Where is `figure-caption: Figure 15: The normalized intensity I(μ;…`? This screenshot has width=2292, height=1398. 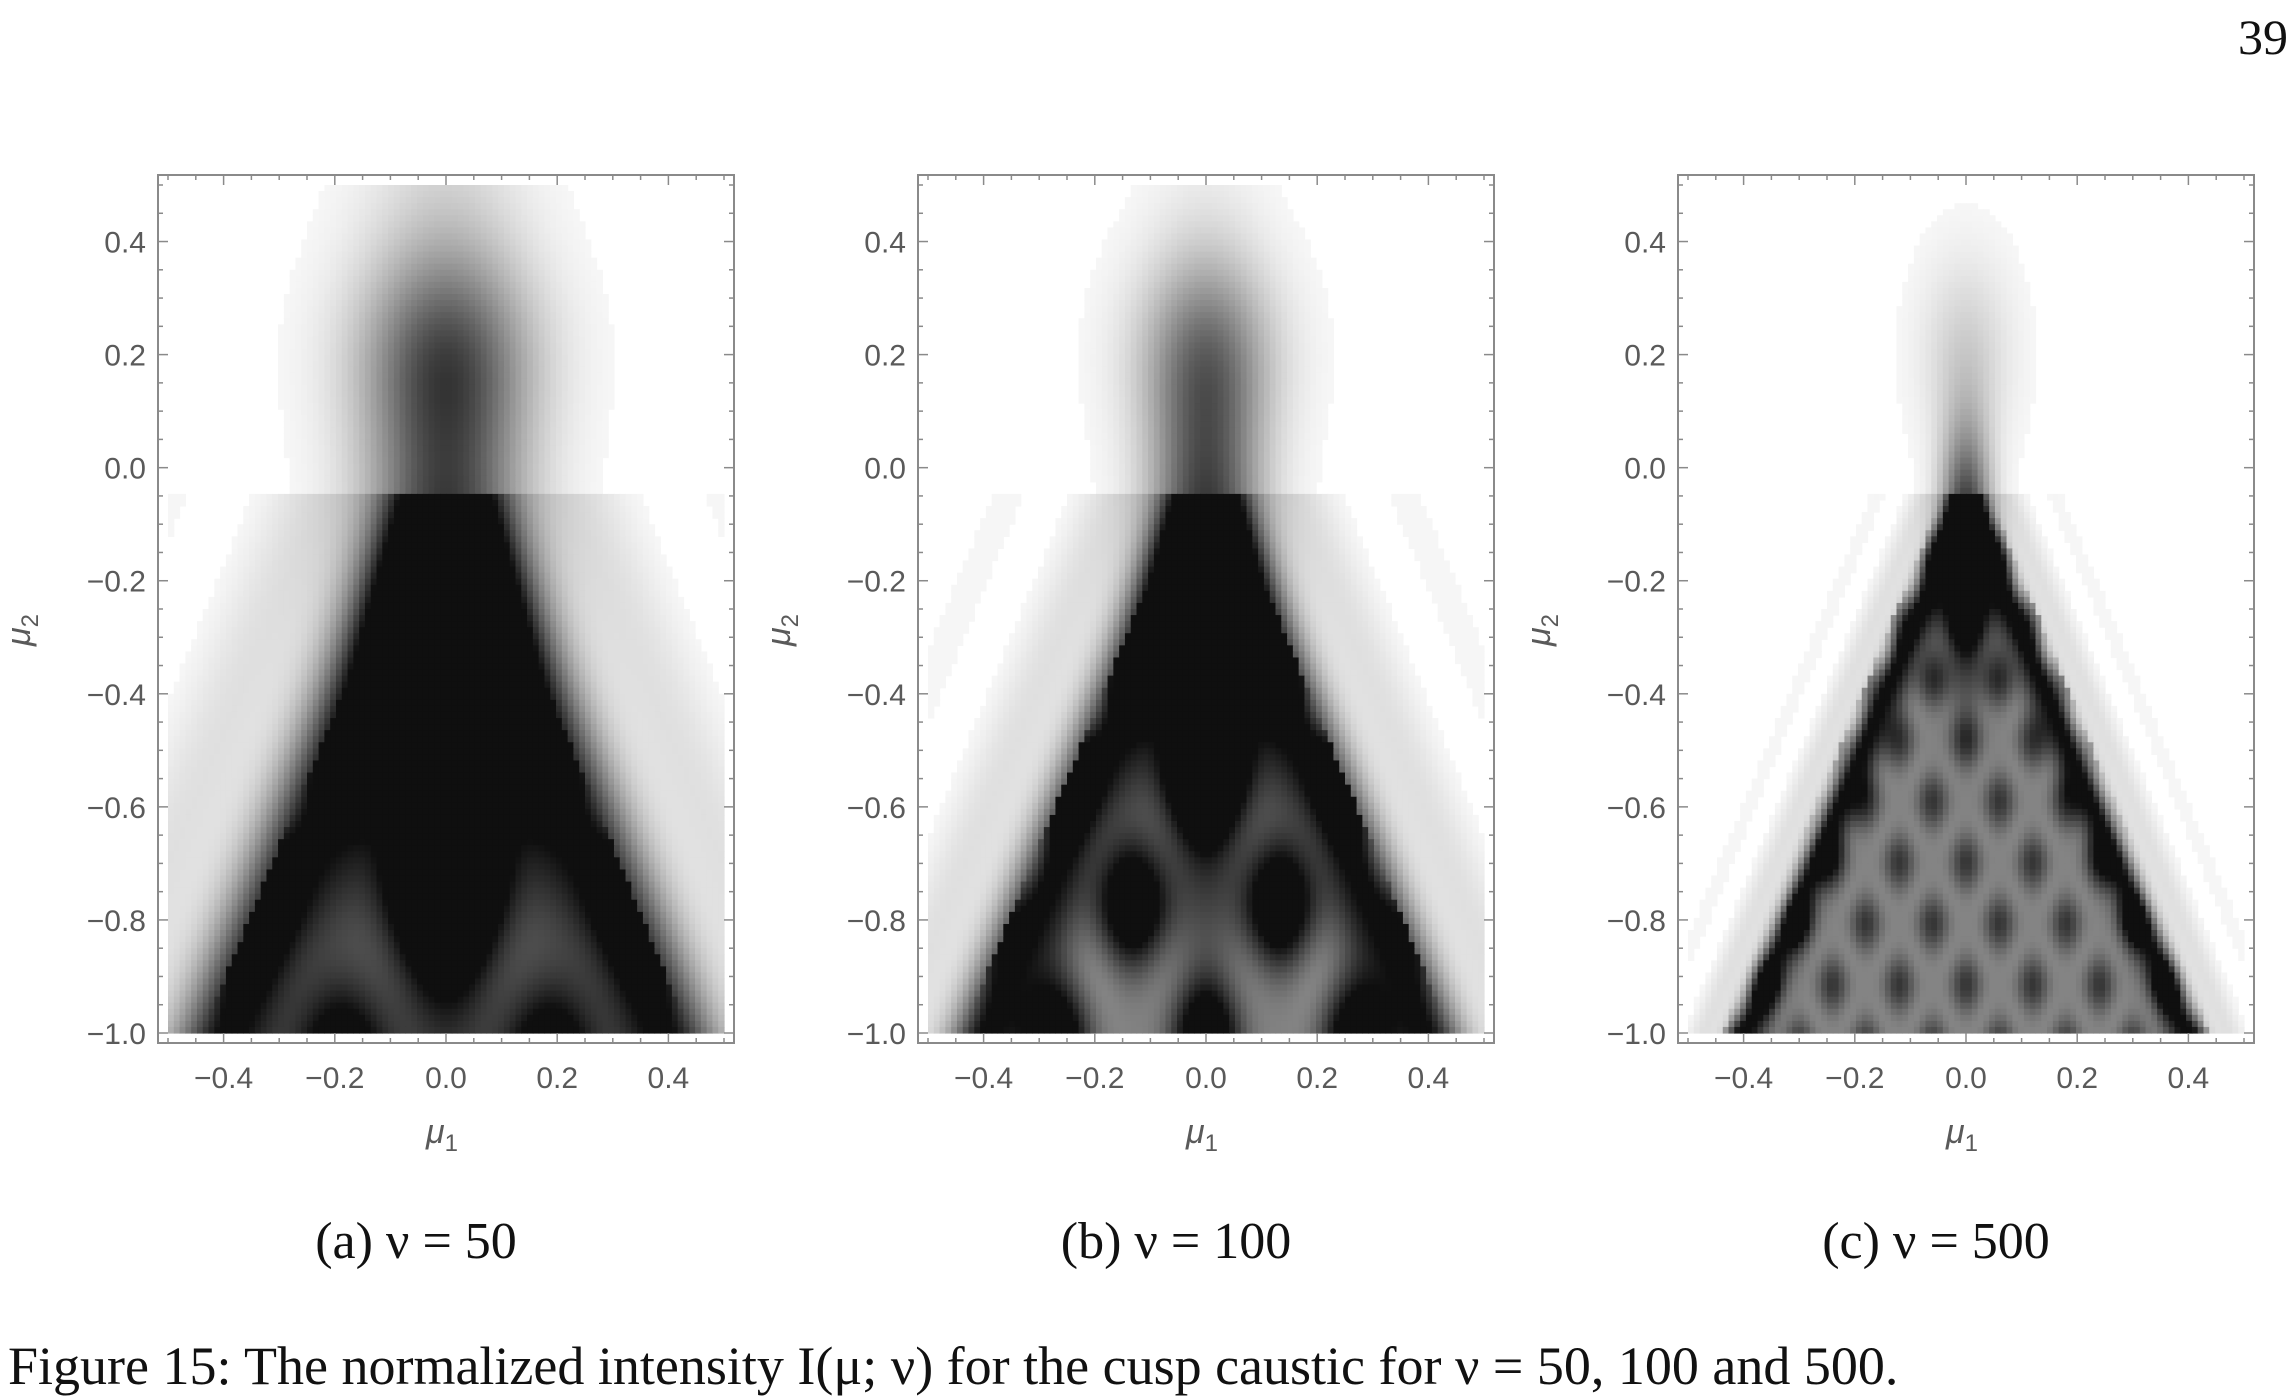
figure-caption: Figure 15: The normalized intensity I(μ;… is located at coordinates (953, 1366).